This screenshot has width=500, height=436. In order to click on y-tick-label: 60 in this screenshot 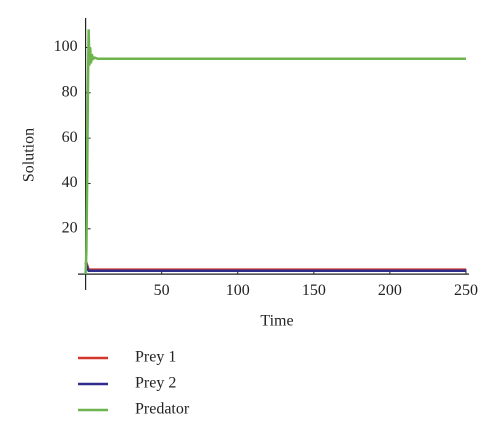, I will do `click(70, 137)`.